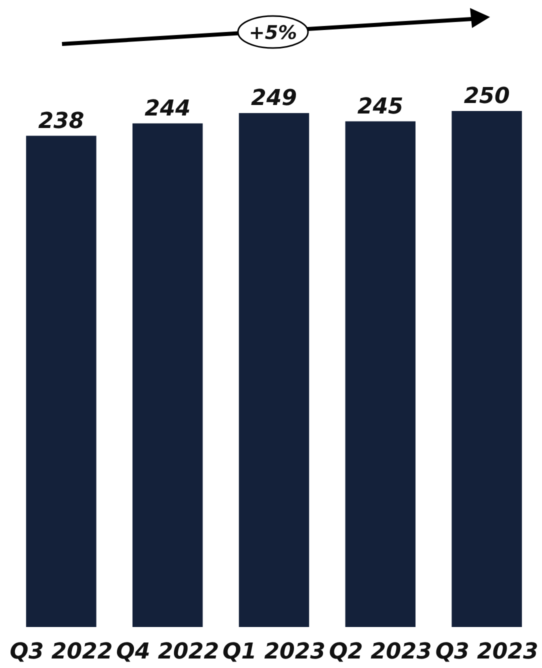 This screenshot has height=668, width=542. Describe the element at coordinates (486, 652) in the screenshot. I see `x-tick-label: Q3 2023` at that location.